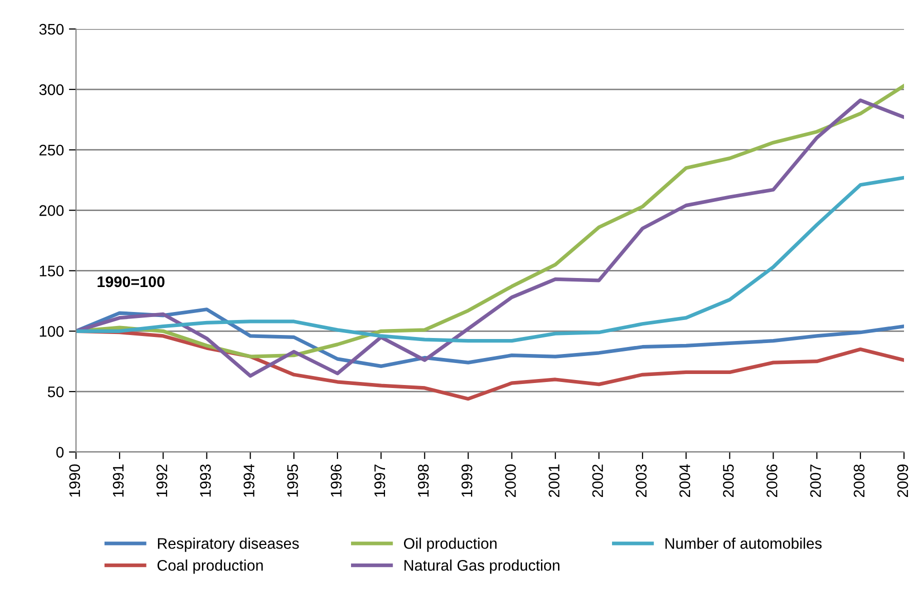  Describe the element at coordinates (51, 29) in the screenshot. I see `y-tick-label: 350` at that location.